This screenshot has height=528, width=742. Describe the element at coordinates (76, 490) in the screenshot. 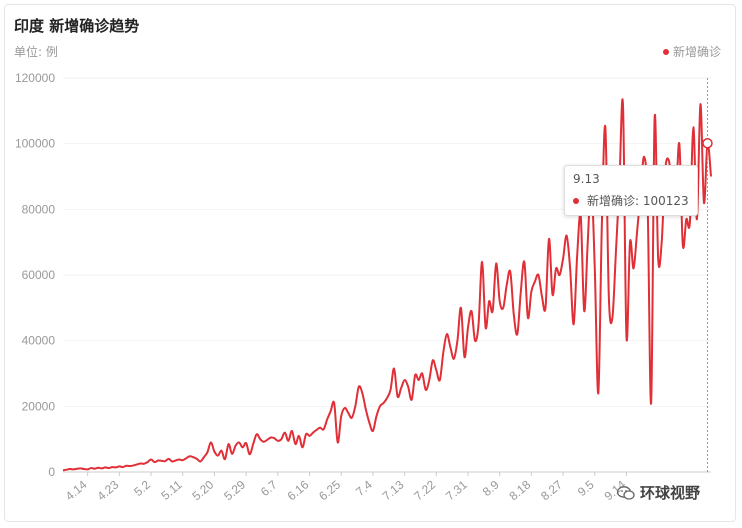

I see `x-tick-label: 4.14` at that location.